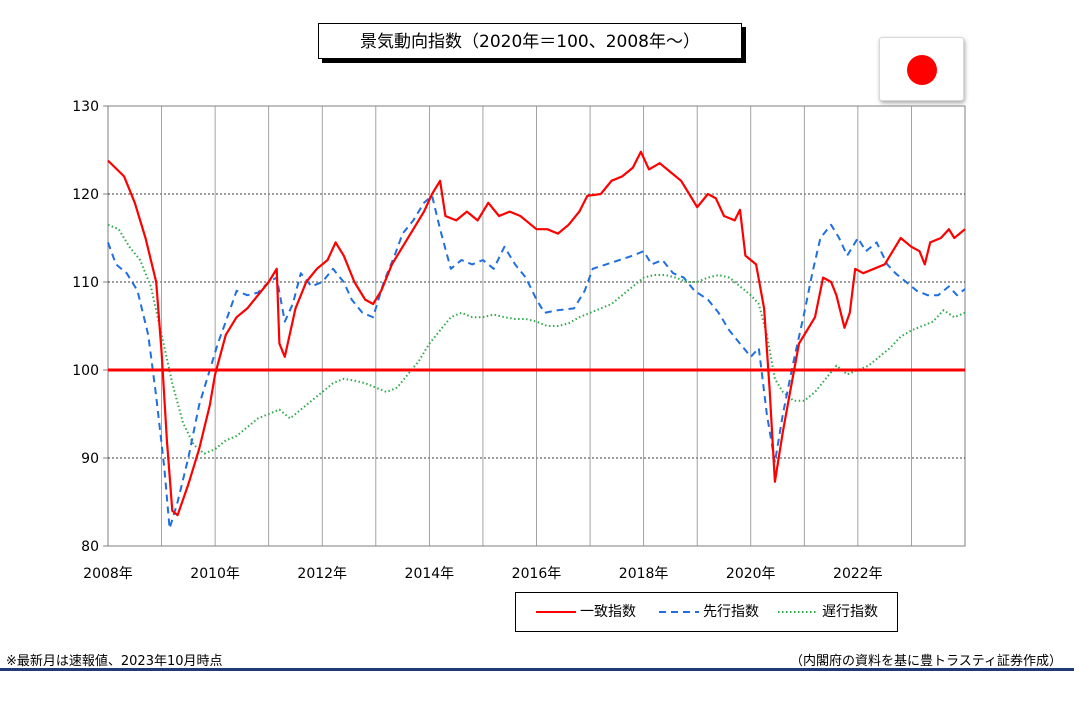  I want to click on footnote-left: ※最新月は速報値、2023年10月時点, so click(114, 661).